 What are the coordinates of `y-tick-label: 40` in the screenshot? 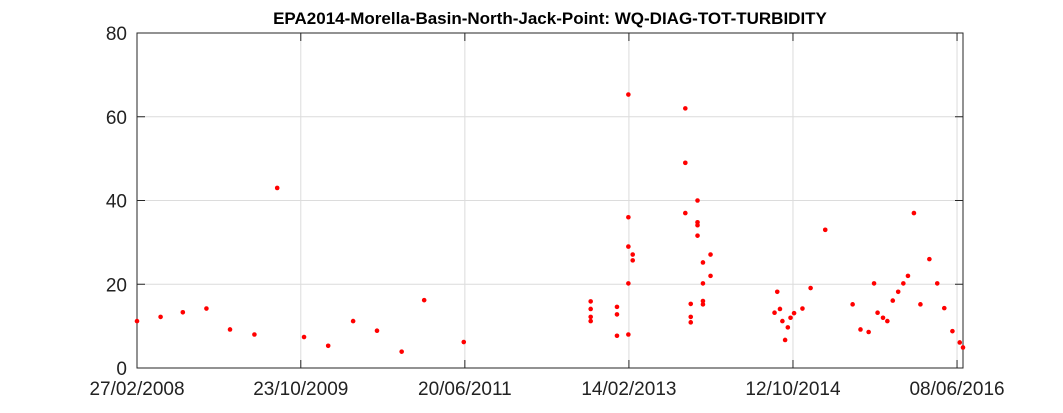 It's located at (116, 202).